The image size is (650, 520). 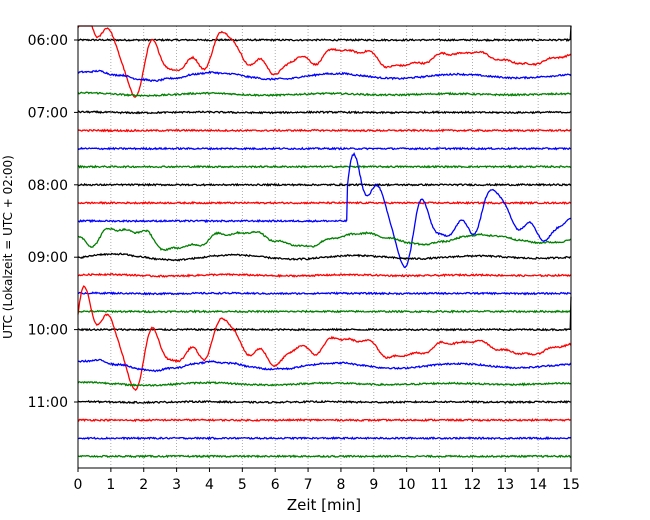 What do you see at coordinates (571, 485) in the screenshot?
I see `x-tick-label: 15` at bounding box center [571, 485].